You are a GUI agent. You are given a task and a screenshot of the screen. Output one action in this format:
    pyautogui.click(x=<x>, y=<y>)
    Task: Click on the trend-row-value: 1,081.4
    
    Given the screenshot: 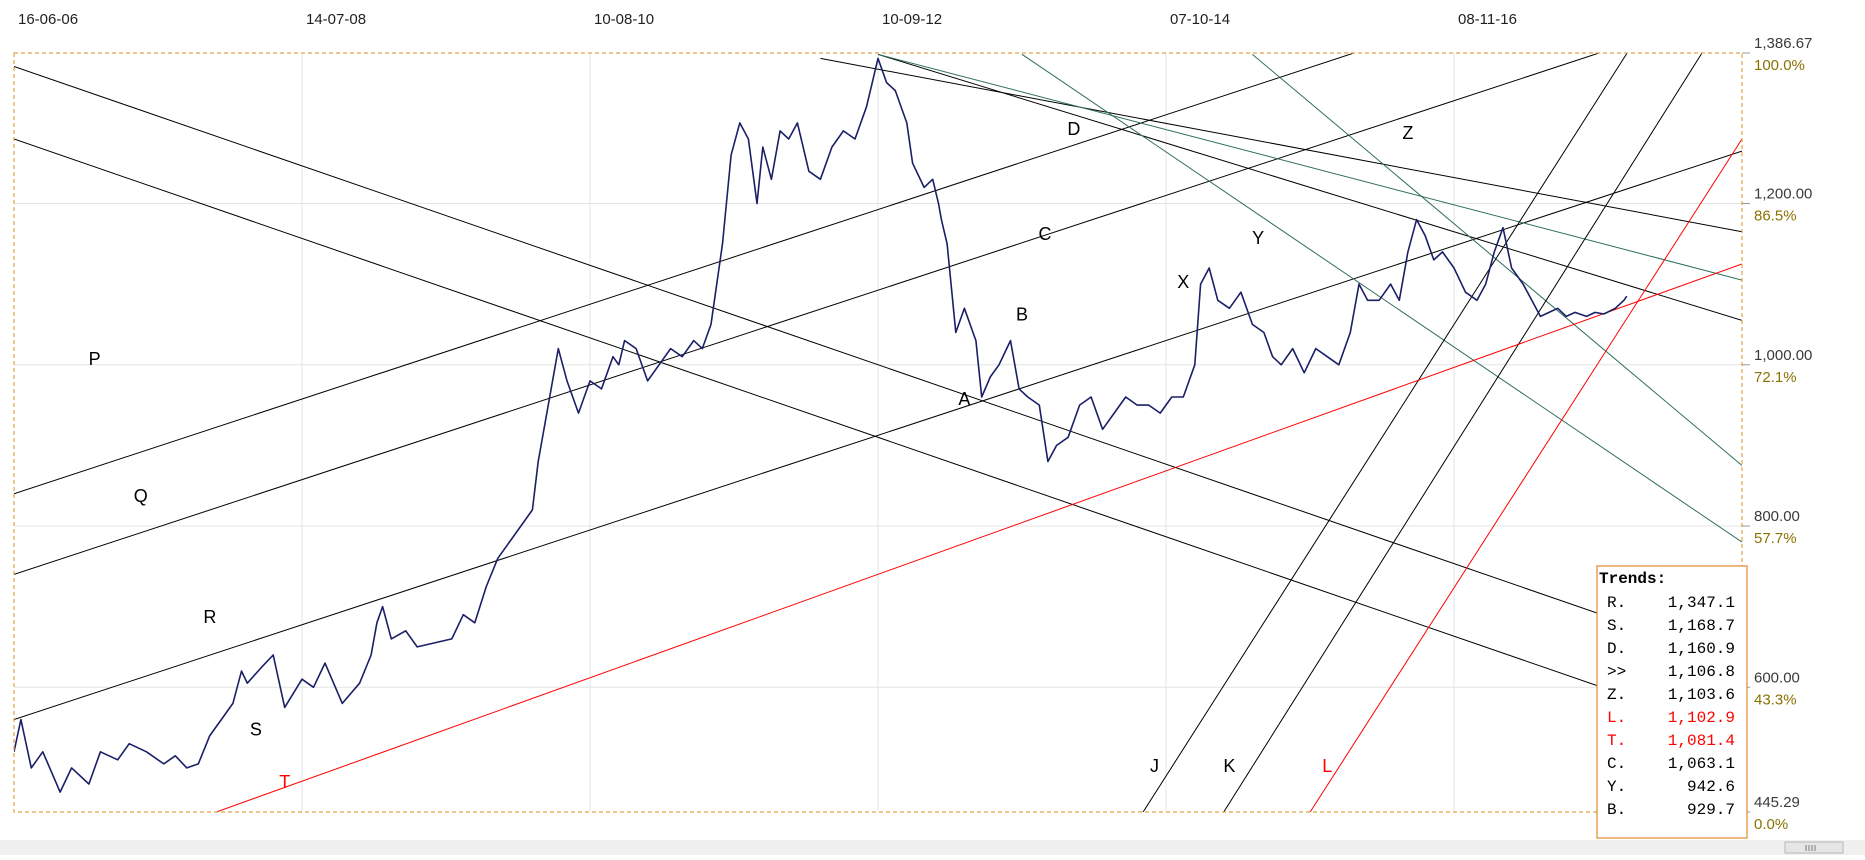 What is the action you would take?
    pyautogui.click(x=1701, y=741)
    